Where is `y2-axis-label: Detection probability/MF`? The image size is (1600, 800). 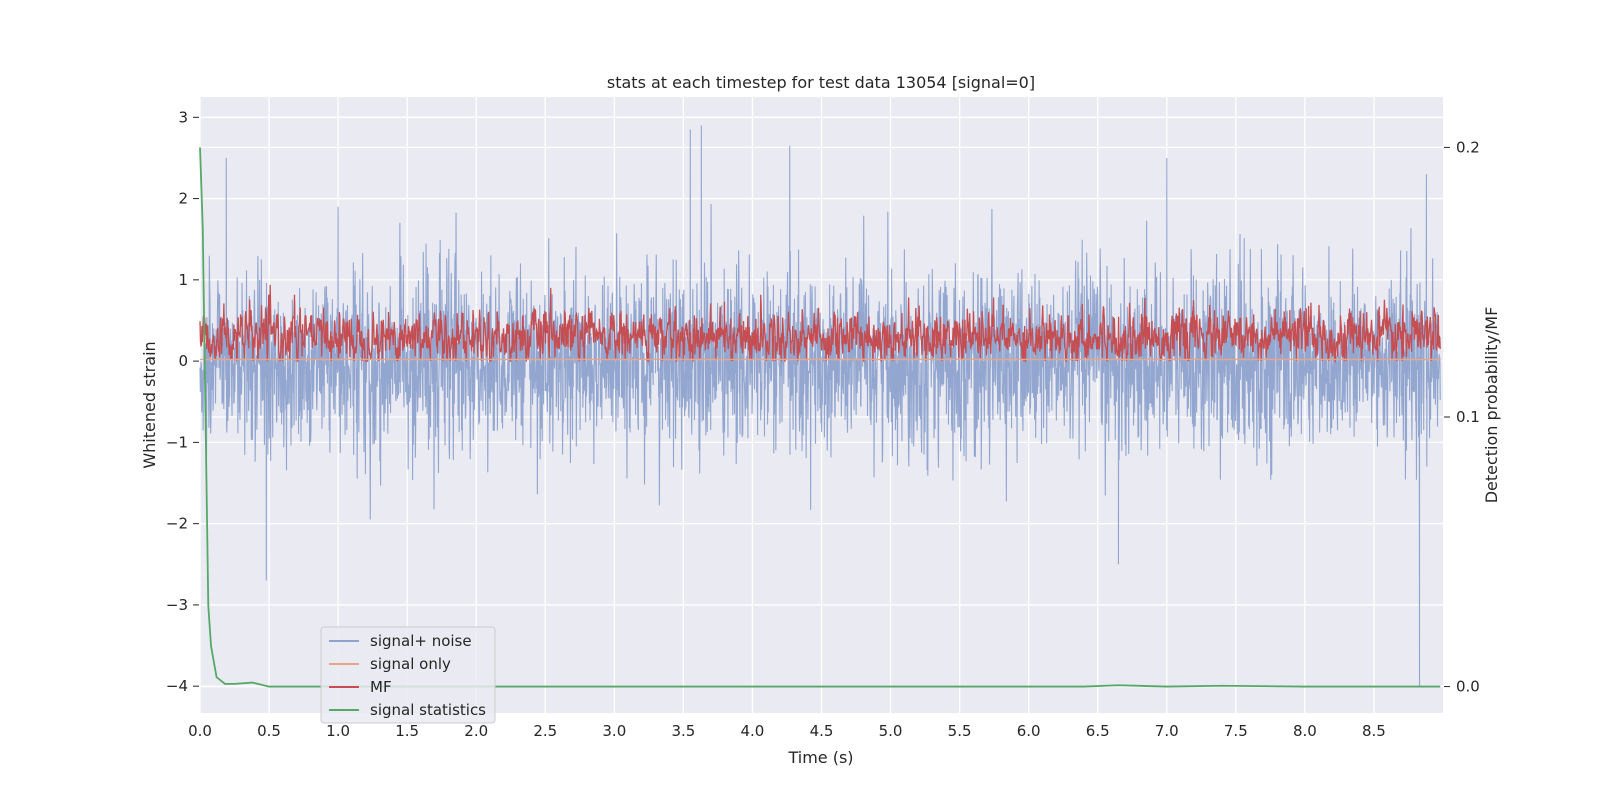 y2-axis-label: Detection probability/MF is located at coordinates (1491, 405).